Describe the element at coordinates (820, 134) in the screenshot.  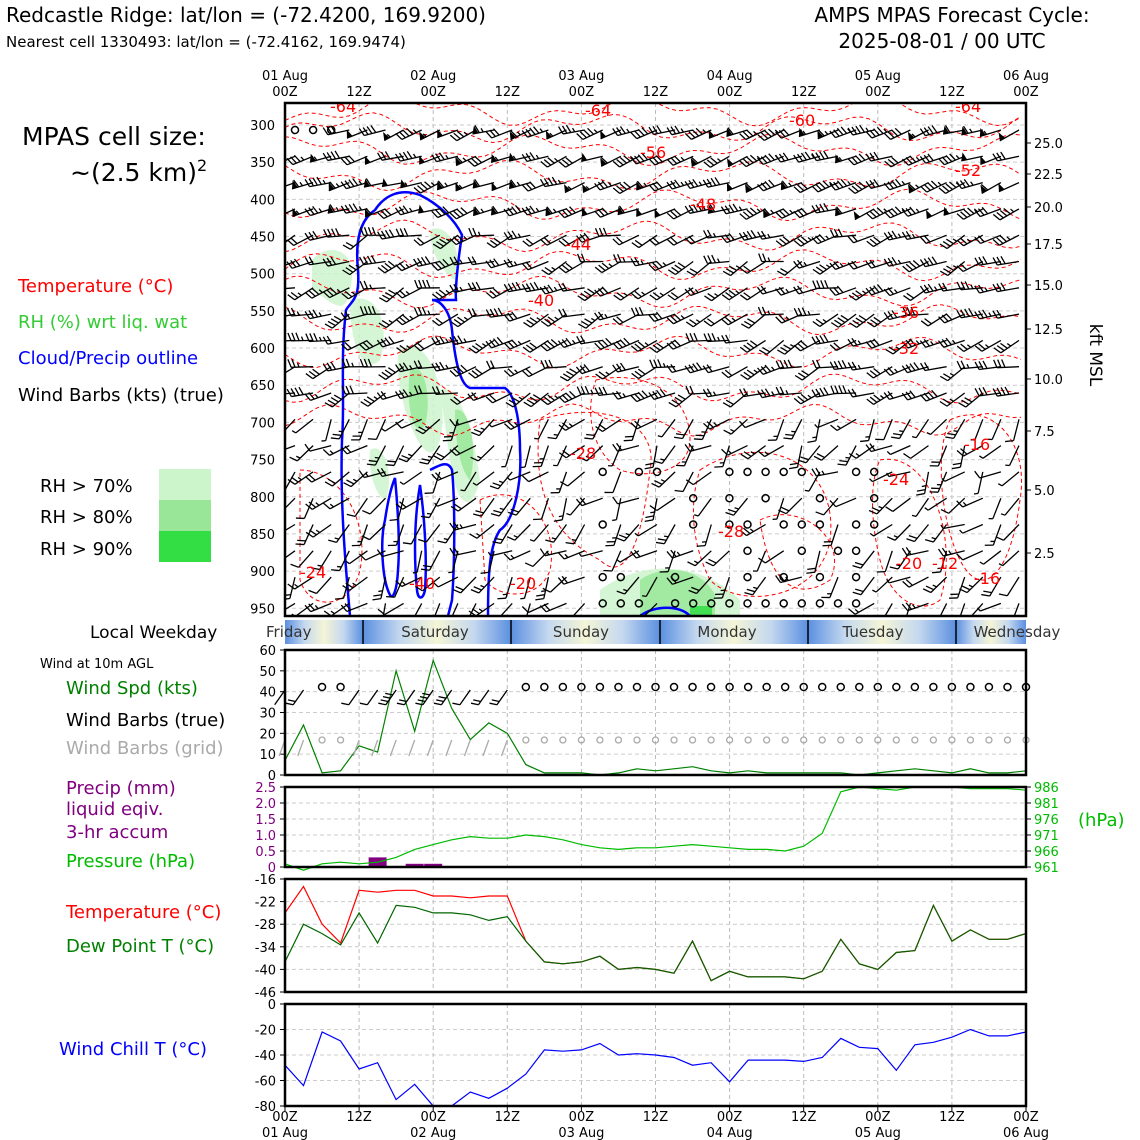
I see `barb-pennant` at that location.